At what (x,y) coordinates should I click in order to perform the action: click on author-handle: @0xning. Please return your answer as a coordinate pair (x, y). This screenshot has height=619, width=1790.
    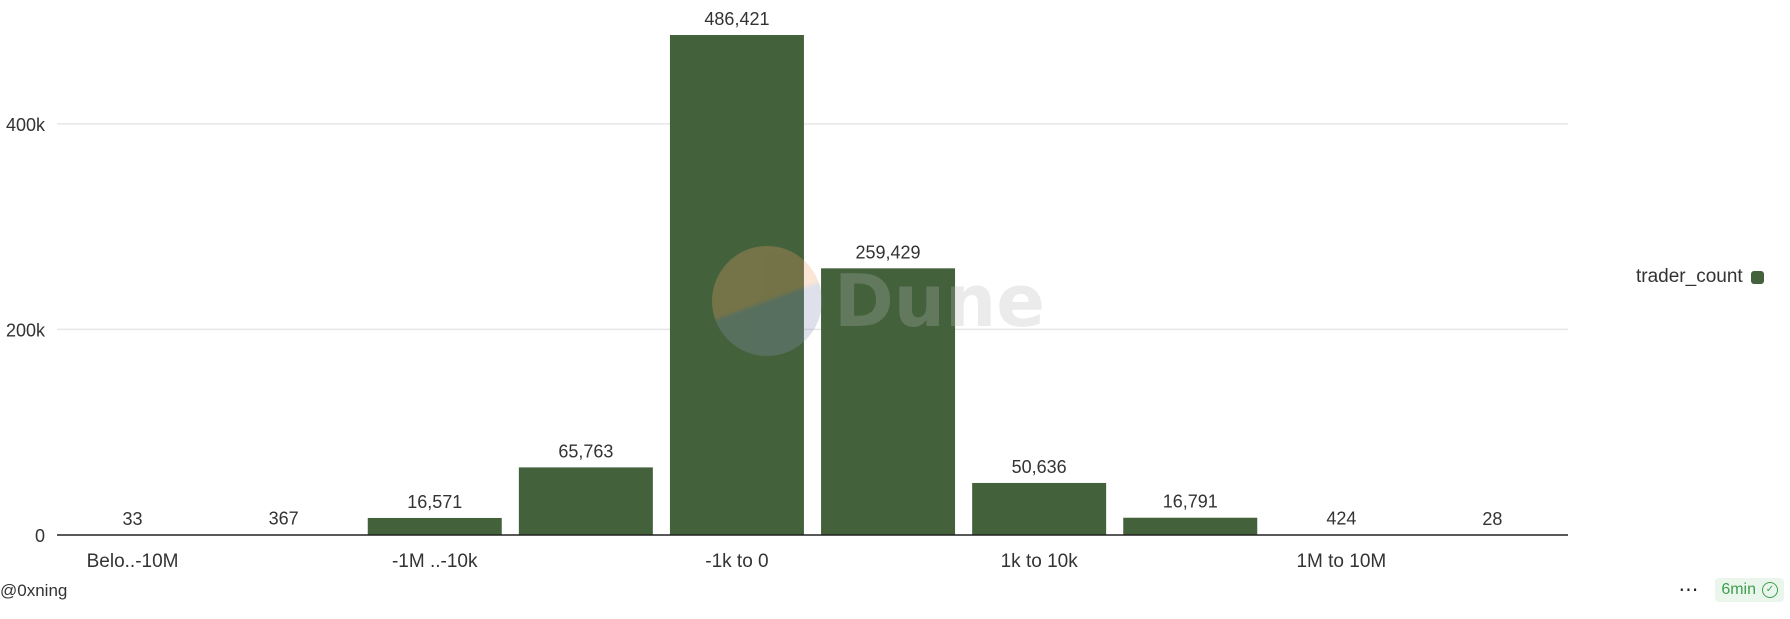
    Looking at the image, I should click on (34, 590).